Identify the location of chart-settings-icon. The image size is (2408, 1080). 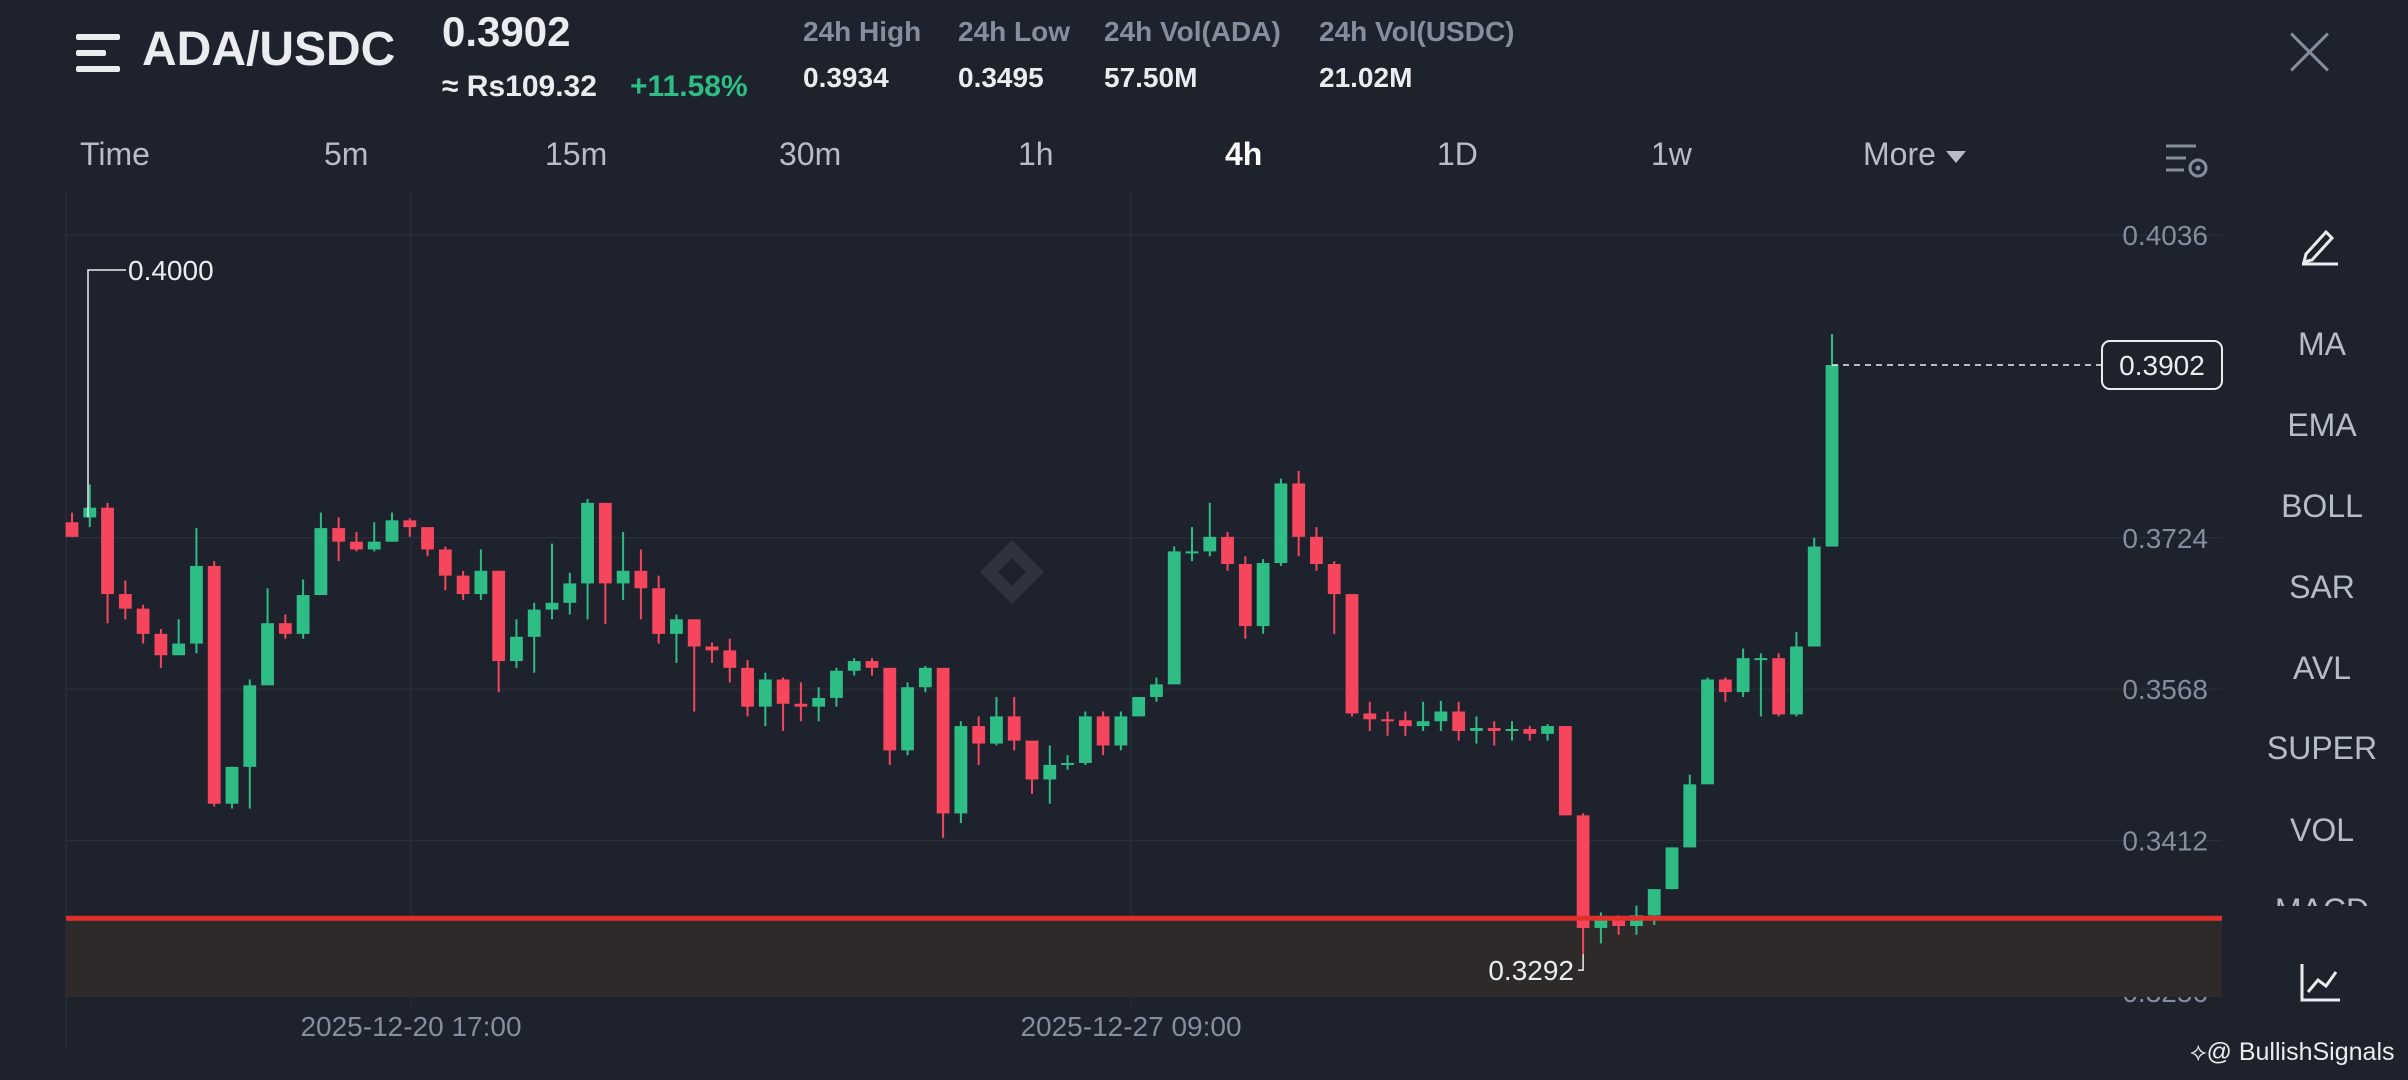
(2186, 160).